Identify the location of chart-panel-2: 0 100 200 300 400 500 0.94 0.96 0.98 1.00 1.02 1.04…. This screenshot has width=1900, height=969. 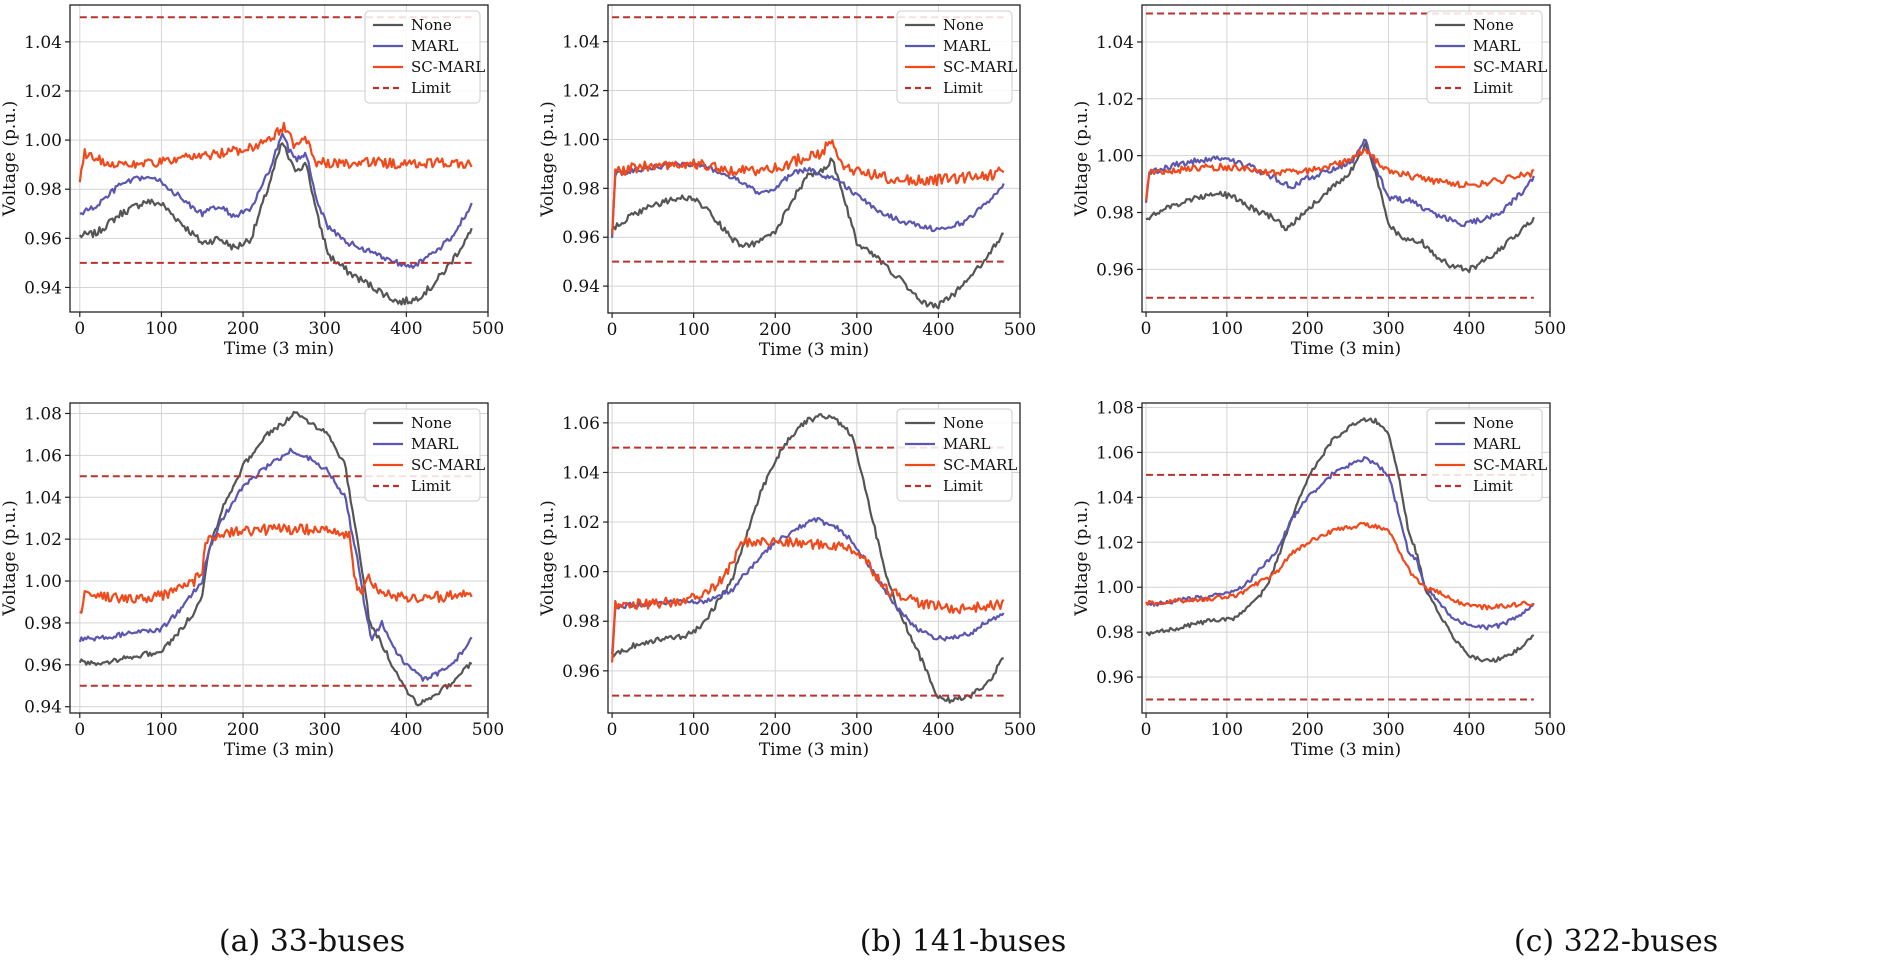
(787, 182).